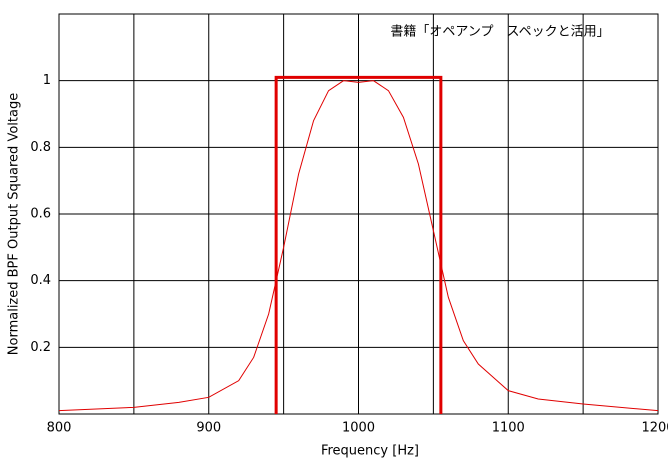 The height and width of the screenshot is (464, 668). Describe the element at coordinates (654, 428) in the screenshot. I see `x-tick-label: 1200` at that location.